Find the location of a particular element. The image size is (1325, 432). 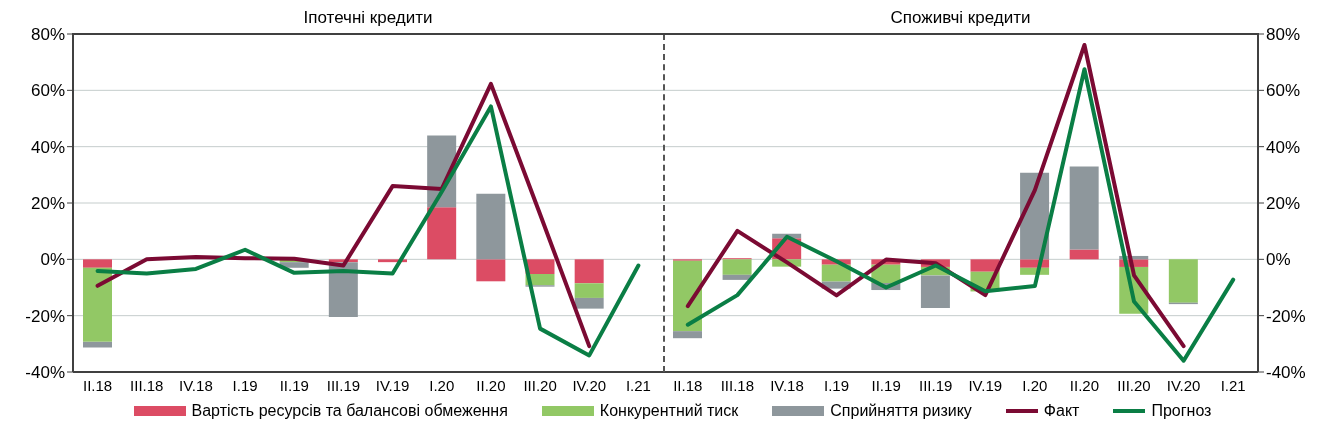

legend-label: Прогноз is located at coordinates (1181, 411).